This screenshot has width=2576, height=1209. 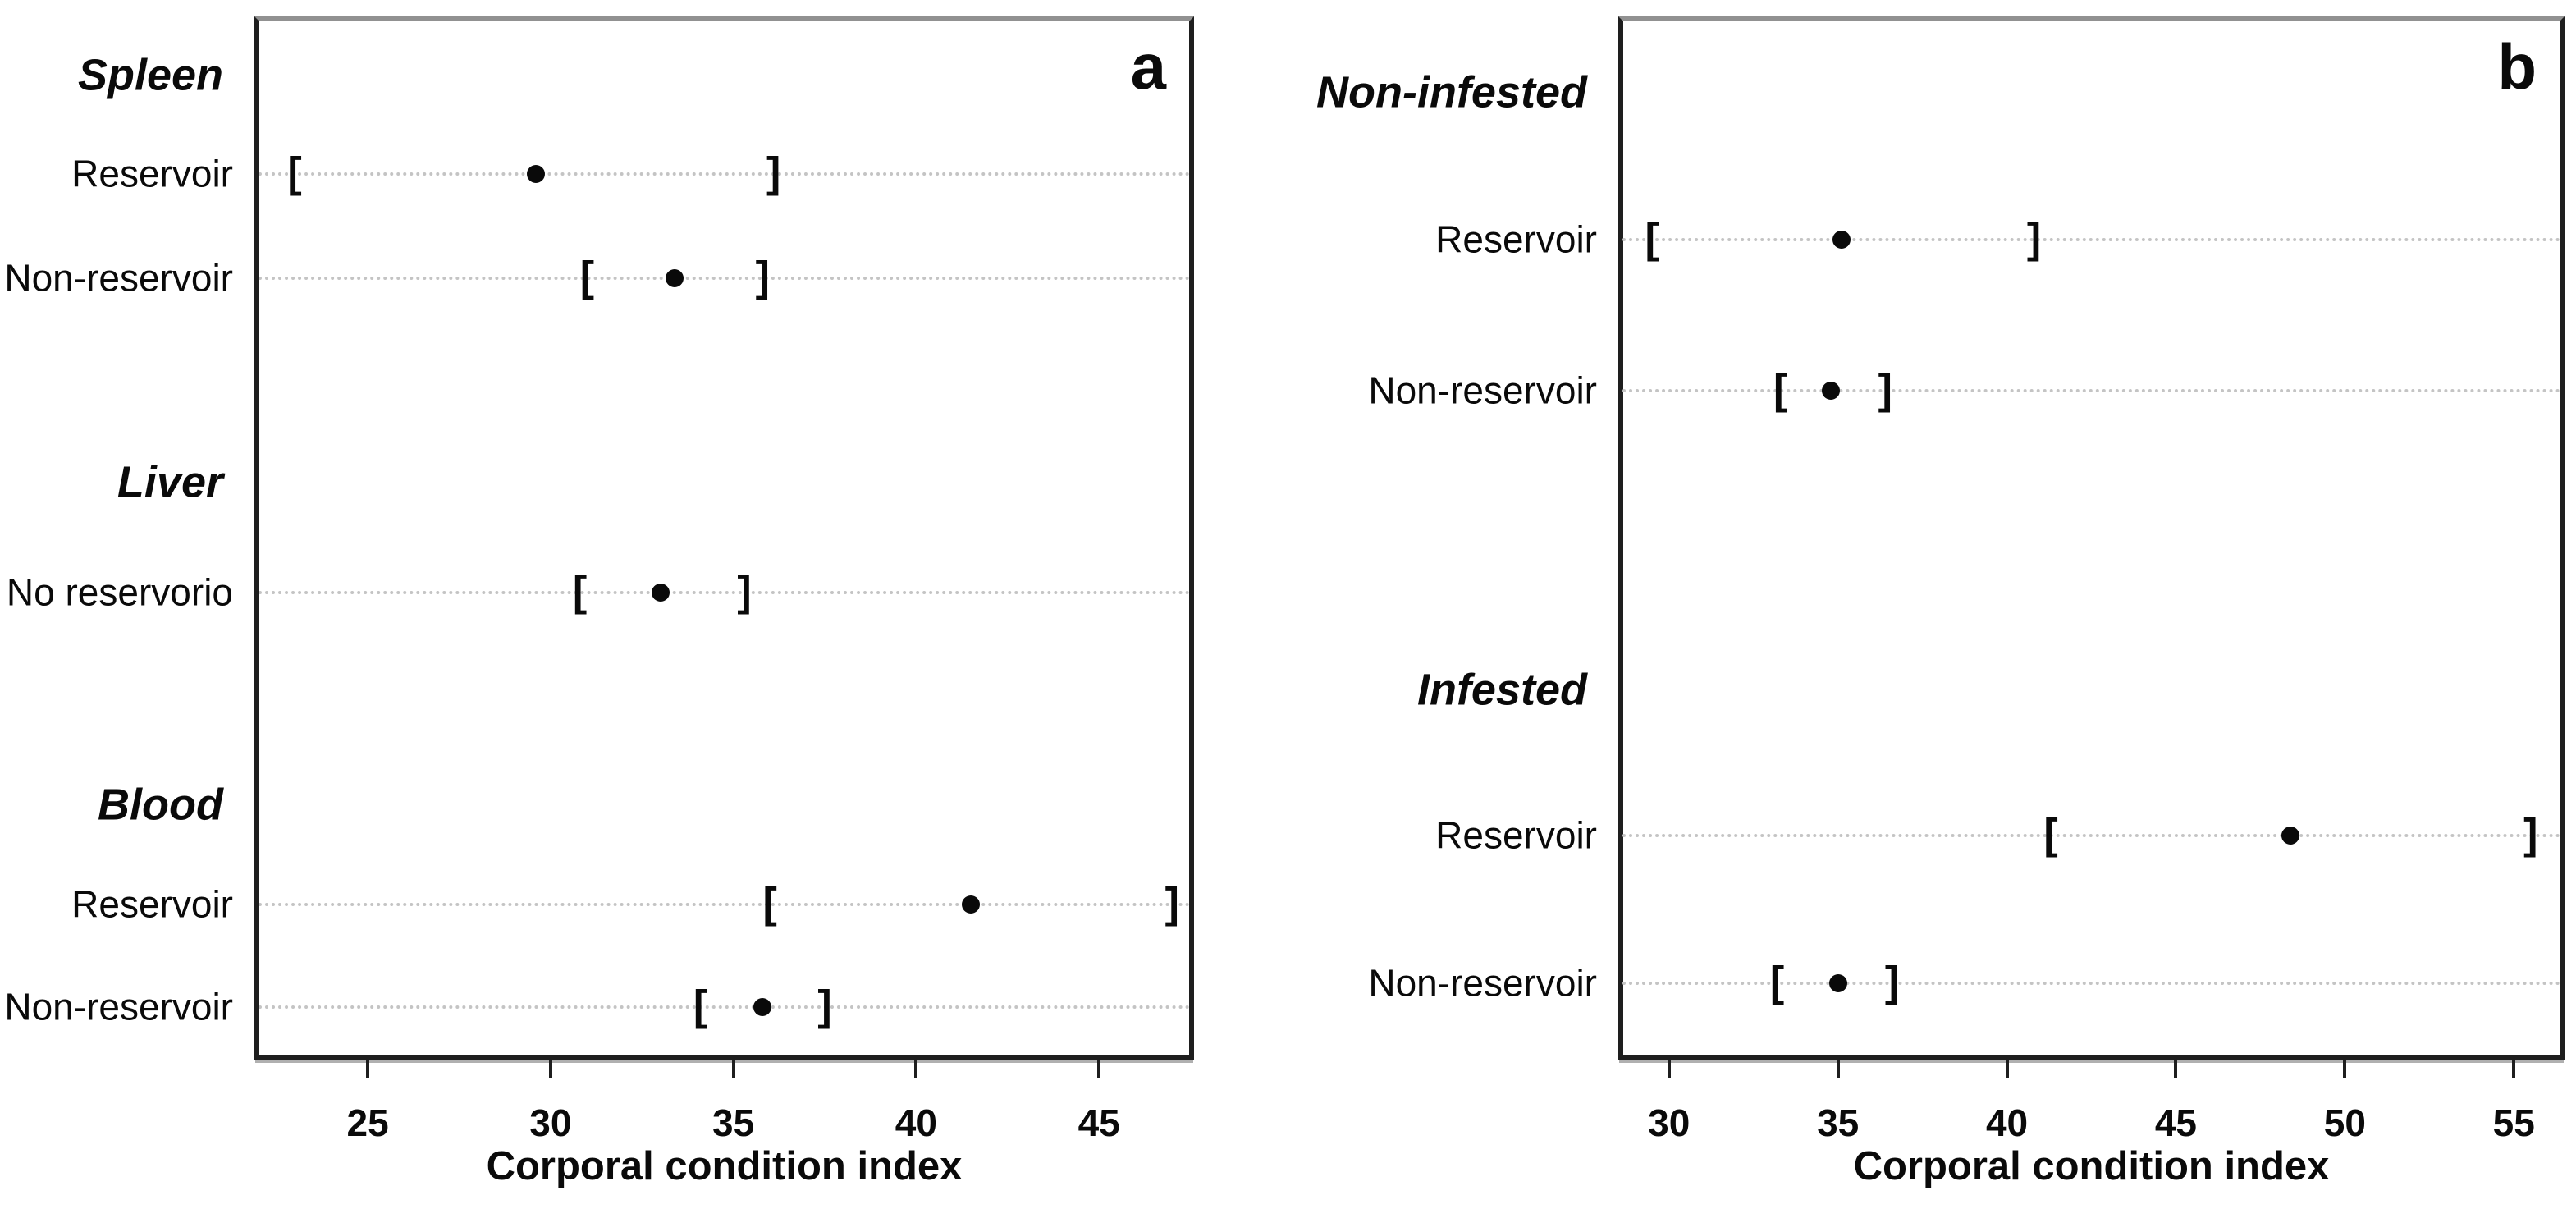 What do you see at coordinates (367, 1122) in the screenshot?
I see `x-tick-label: 25` at bounding box center [367, 1122].